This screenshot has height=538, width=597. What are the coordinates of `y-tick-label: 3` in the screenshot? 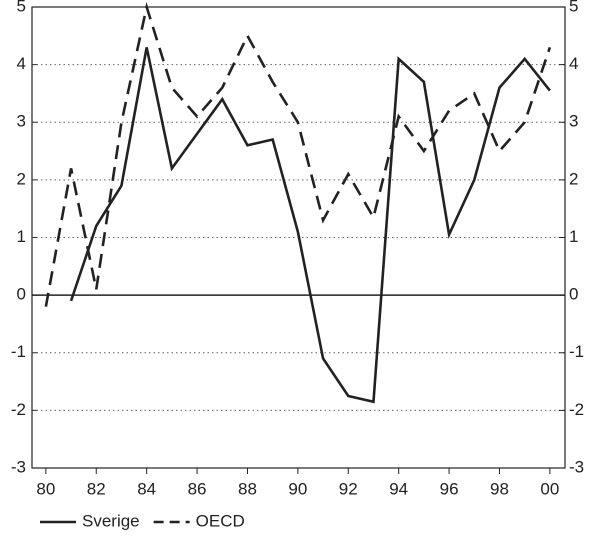 It's located at (21, 121).